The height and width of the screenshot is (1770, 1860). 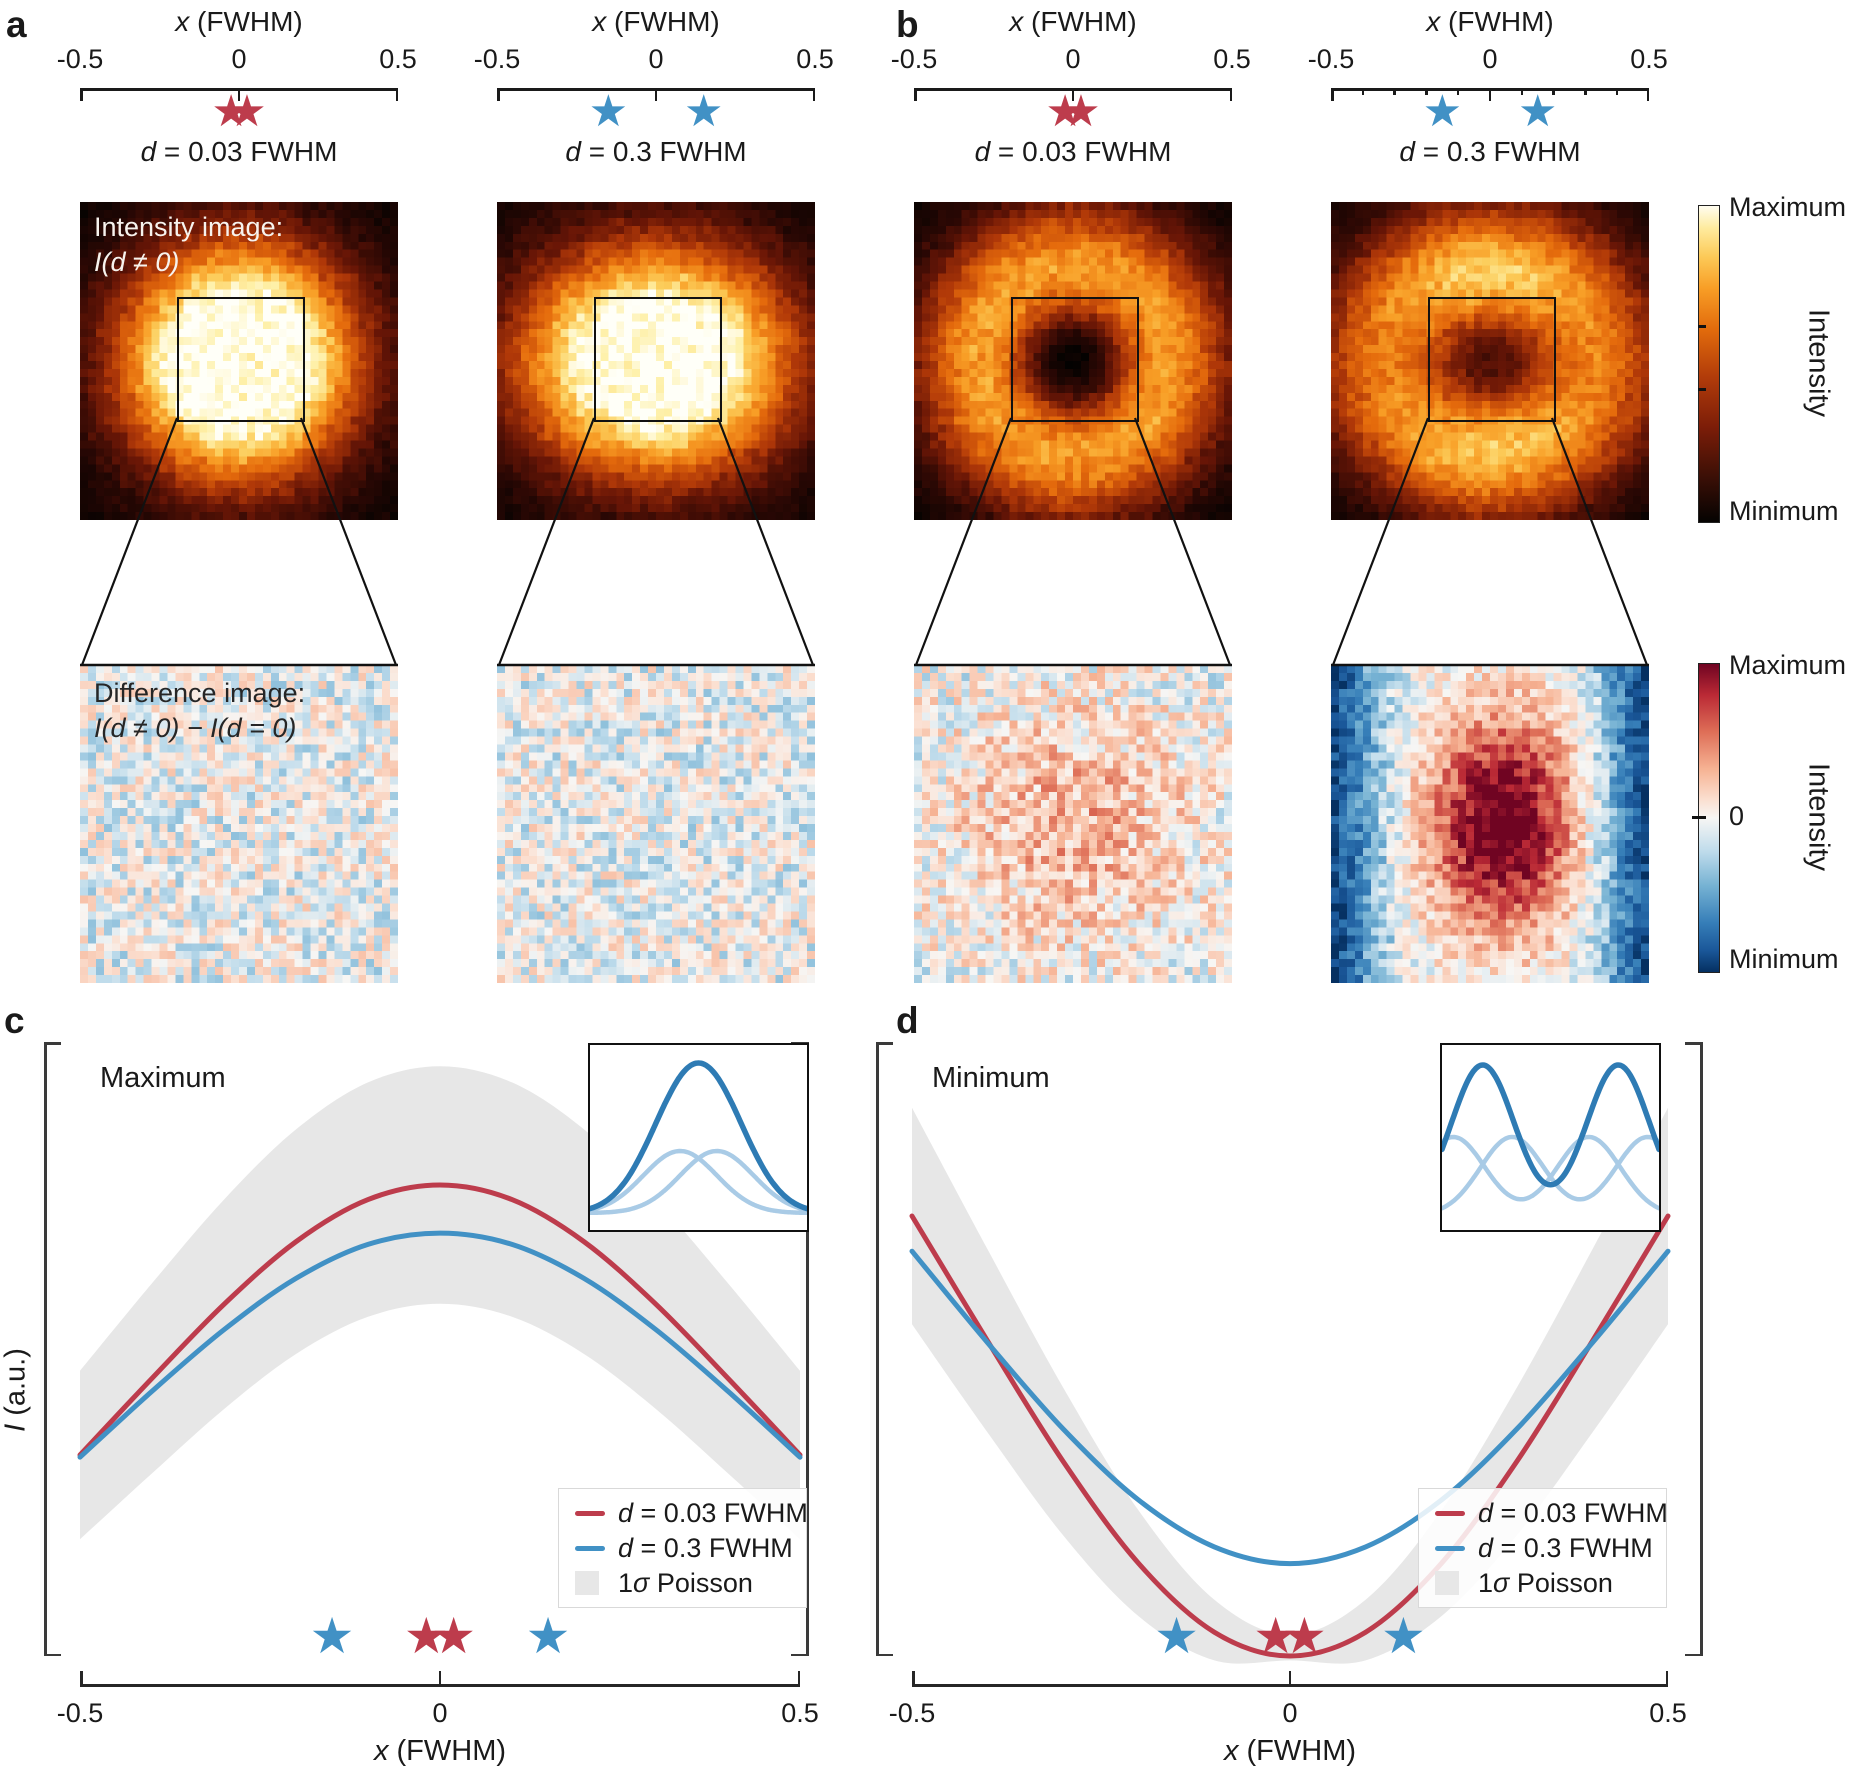 I want to click on panel_d-curve-red, so click(x=1290, y=1436).